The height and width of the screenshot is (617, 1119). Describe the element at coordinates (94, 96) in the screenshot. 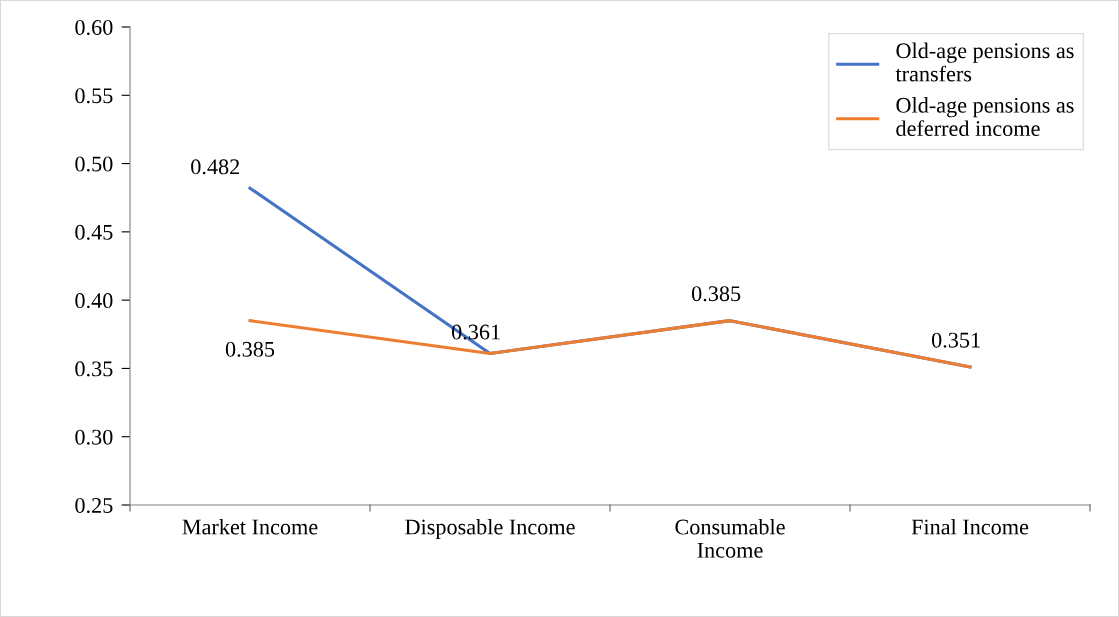

I see `y-tick-label: 0.55` at that location.